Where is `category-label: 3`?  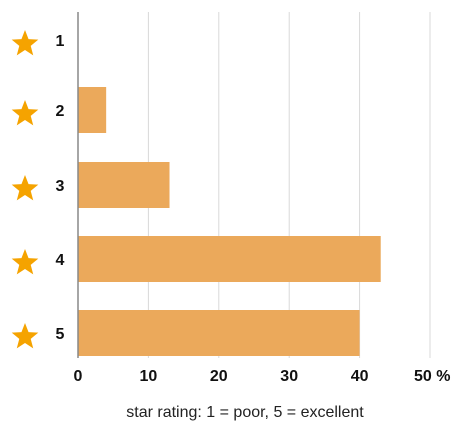
category-label: 3 is located at coordinates (60, 186).